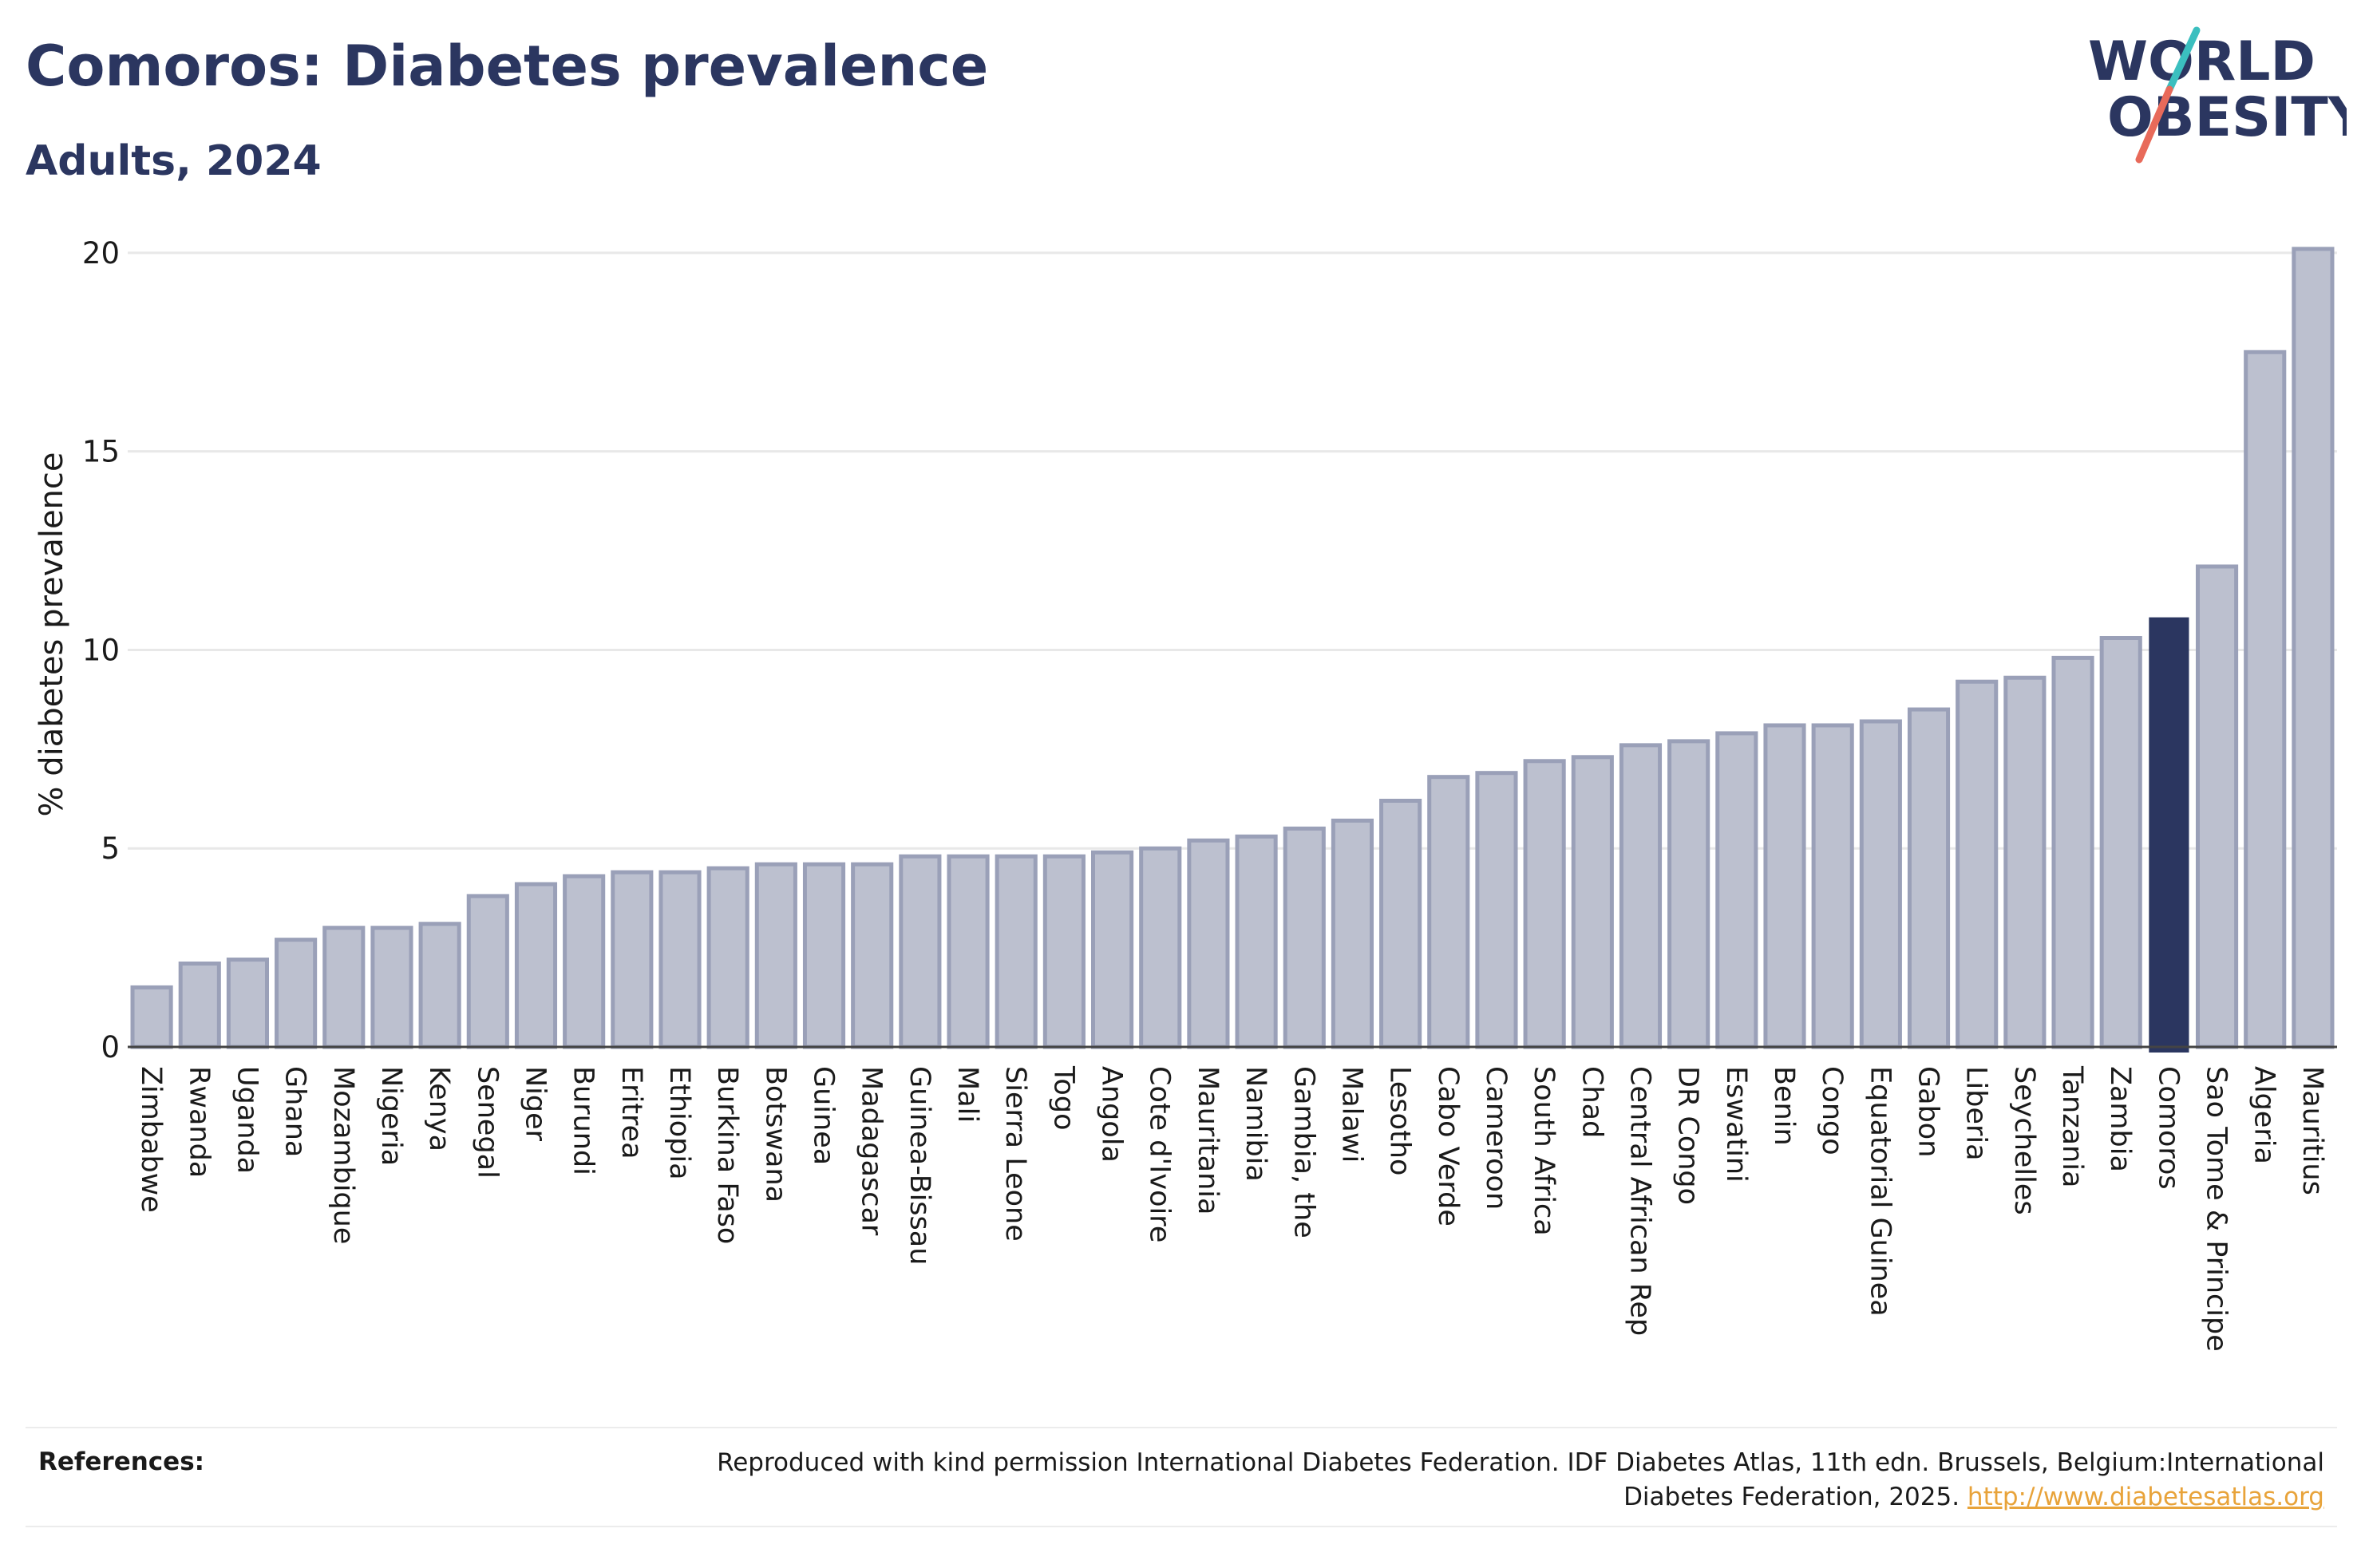 Image resolution: width=2361 pixels, height=1568 pixels. Describe the element at coordinates (248, 1003) in the screenshot. I see `bar-uganda` at that location.